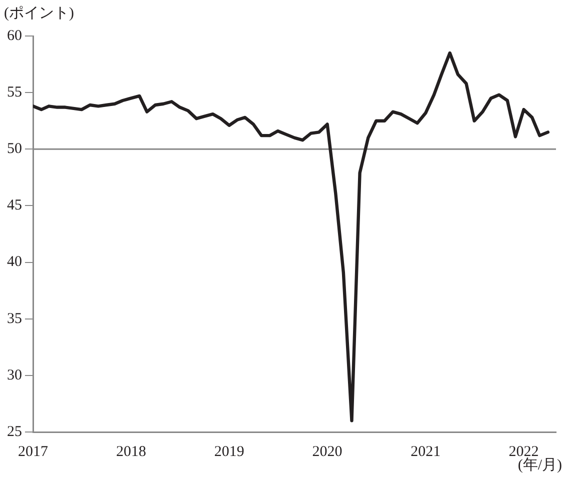  Describe the element at coordinates (14, 92) in the screenshot. I see `y-tick-label: 55` at that location.